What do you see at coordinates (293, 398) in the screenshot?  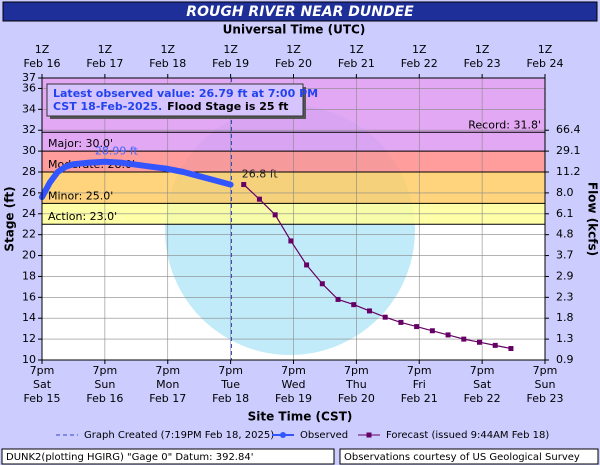 I see `x-tick-label: Feb 19` at bounding box center [293, 398].